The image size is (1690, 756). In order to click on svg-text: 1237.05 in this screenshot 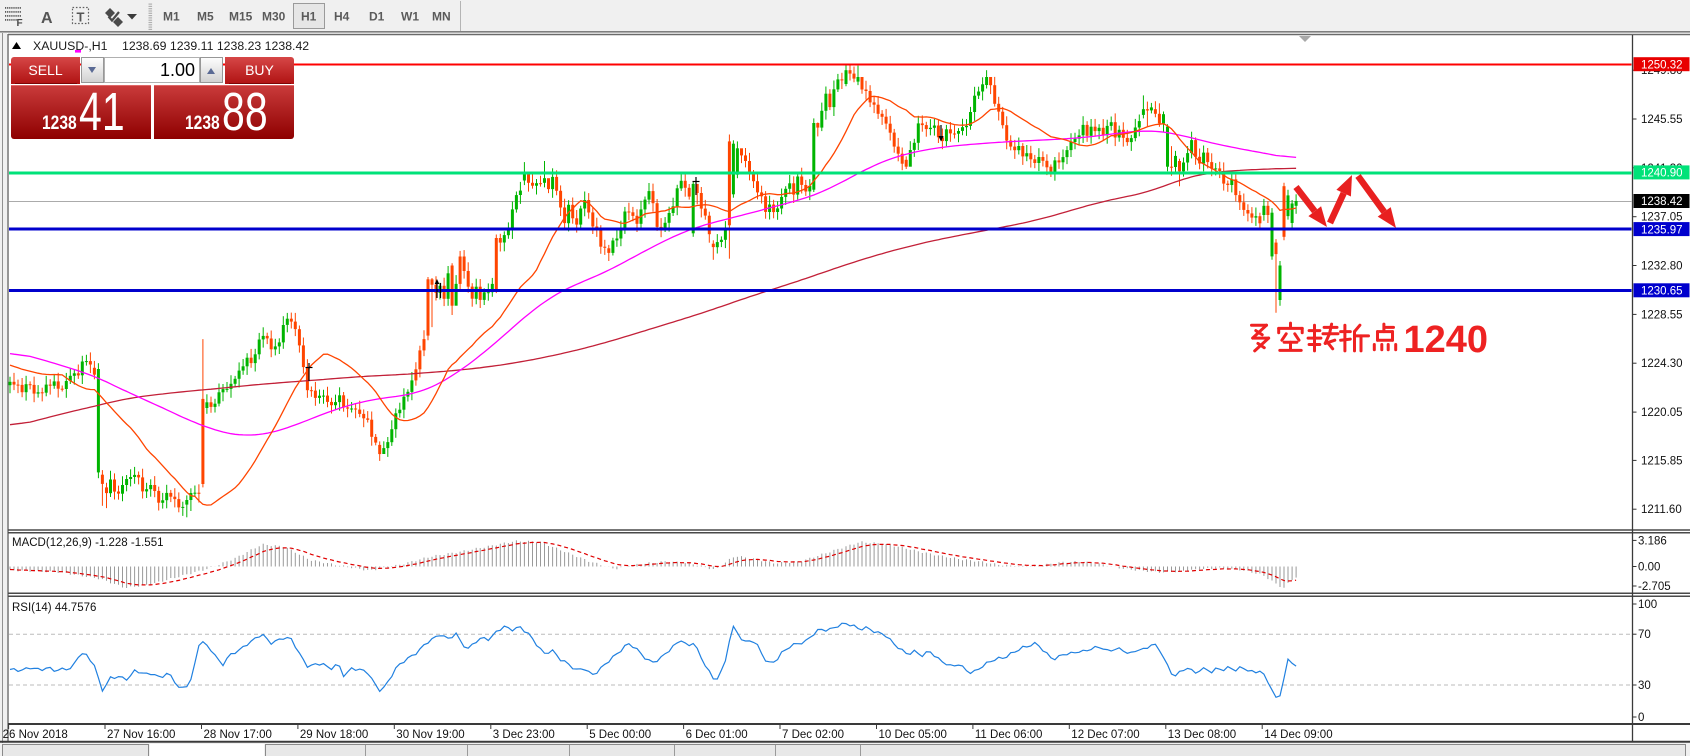, I will do `click(1662, 218)`.